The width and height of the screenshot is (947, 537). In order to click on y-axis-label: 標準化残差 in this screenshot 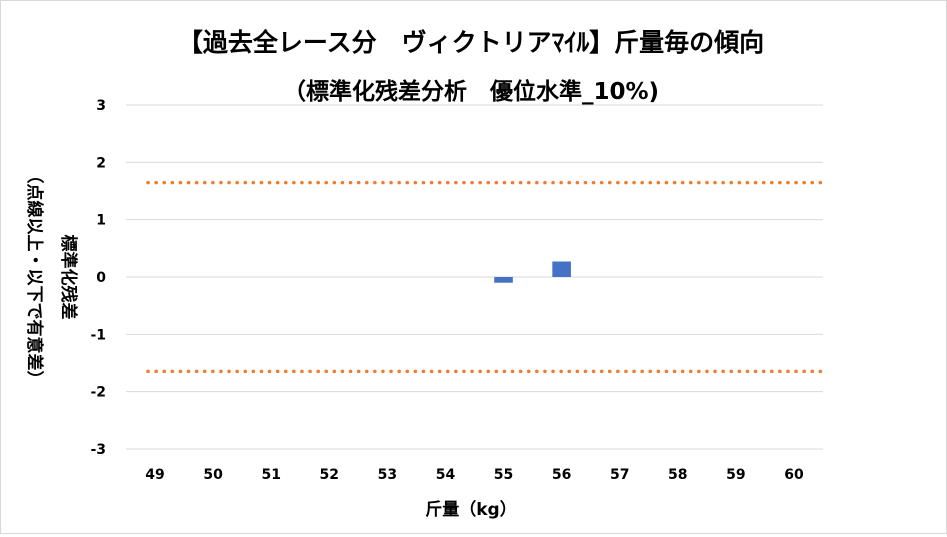, I will do `click(68, 277)`.